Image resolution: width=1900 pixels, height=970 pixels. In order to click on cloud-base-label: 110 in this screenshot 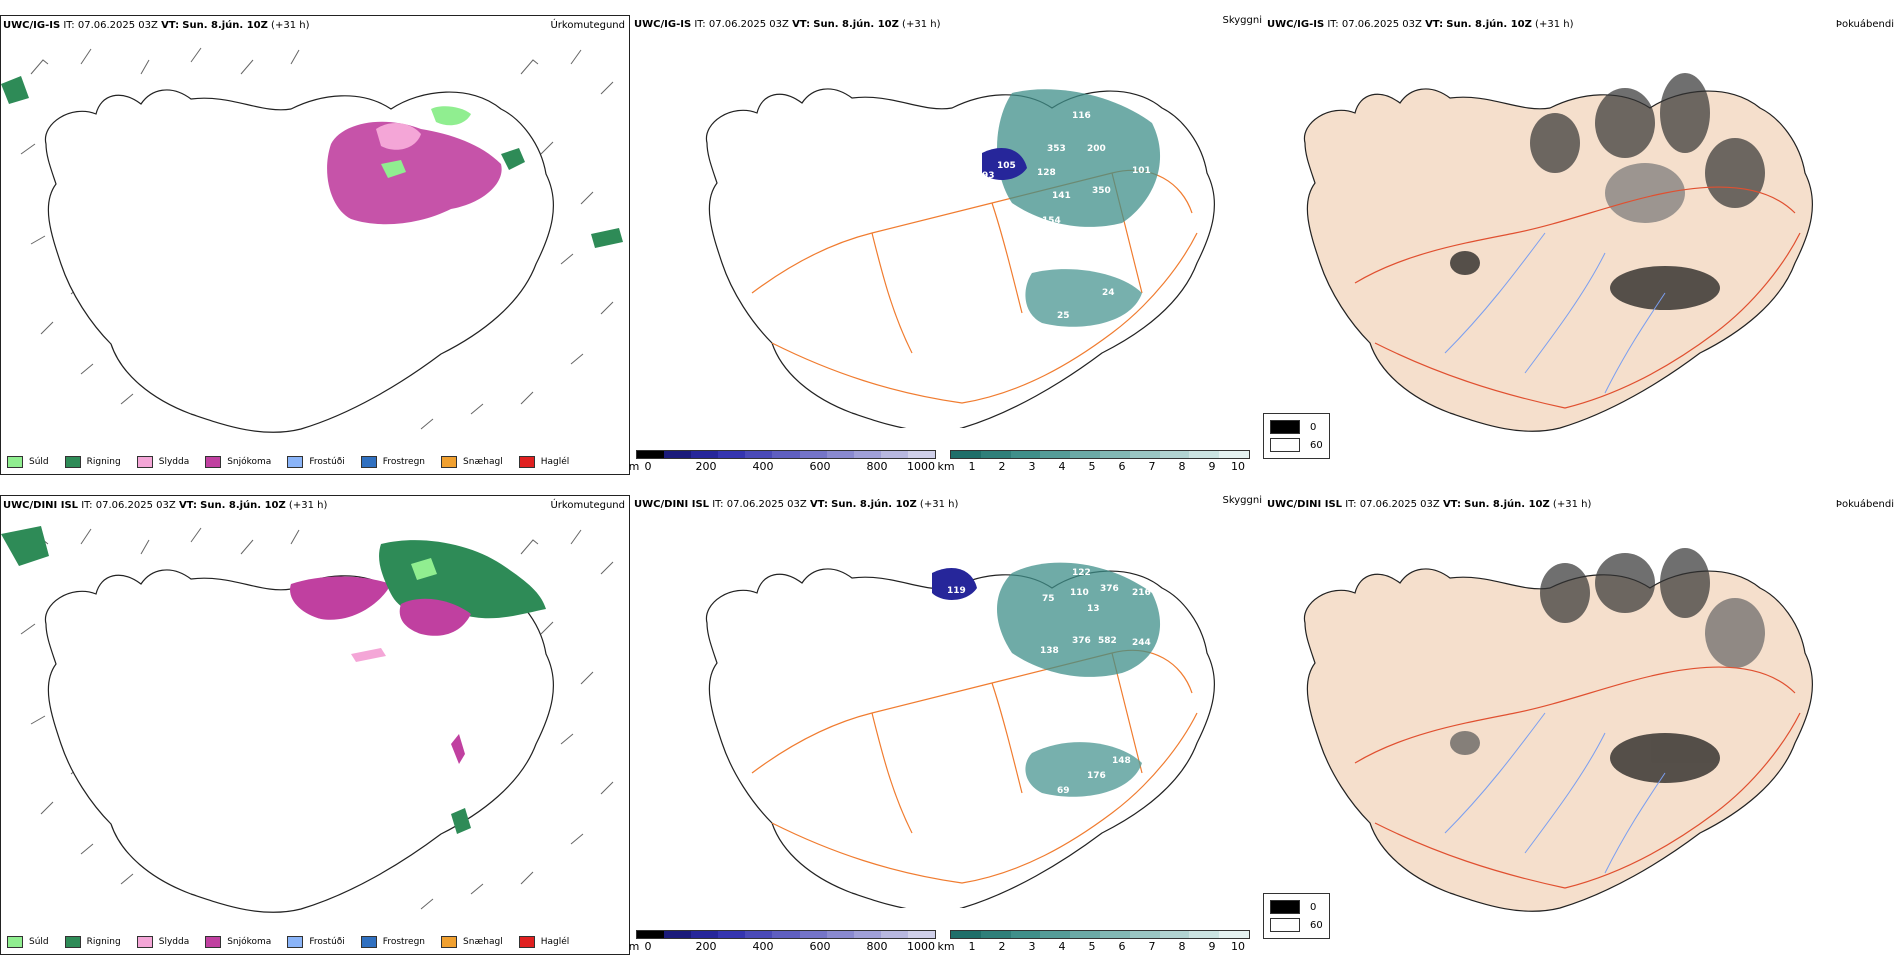, I will do `click(1079, 593)`.